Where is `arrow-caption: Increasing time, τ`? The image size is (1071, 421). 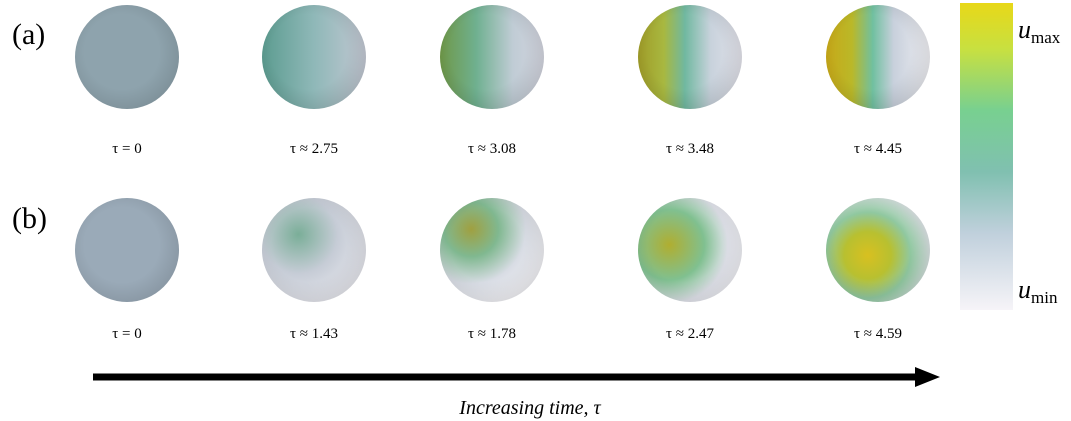 arrow-caption: Increasing time, τ is located at coordinates (529, 408).